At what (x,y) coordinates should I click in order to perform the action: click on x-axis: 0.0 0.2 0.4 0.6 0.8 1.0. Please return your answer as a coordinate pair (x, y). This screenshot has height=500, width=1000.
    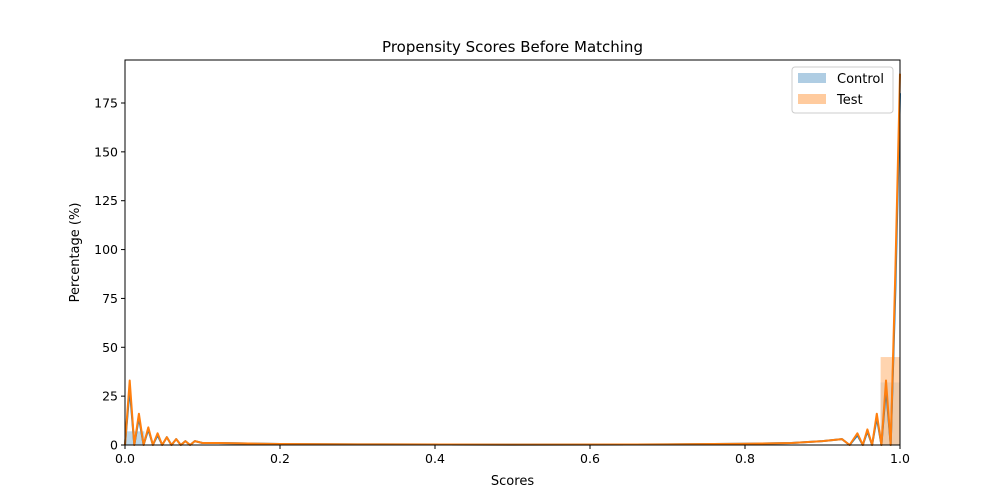
    Looking at the image, I should click on (512, 455).